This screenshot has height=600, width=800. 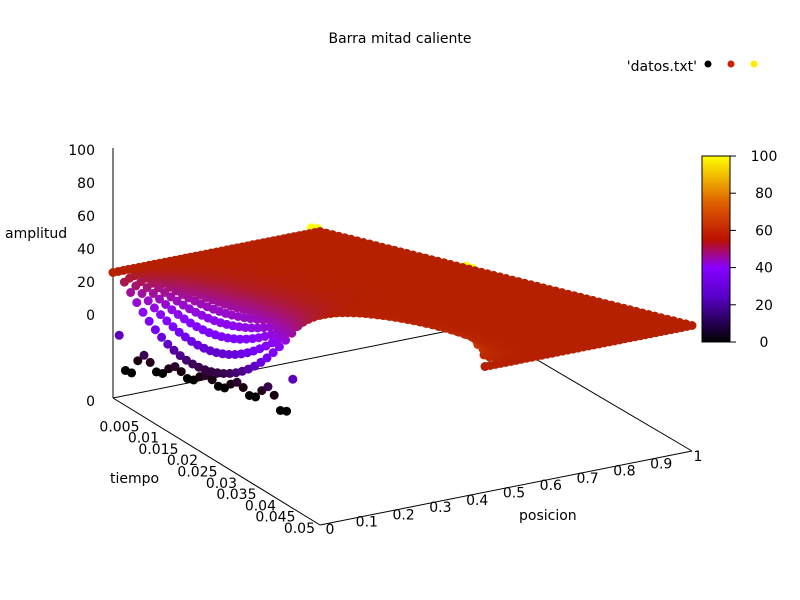 What do you see at coordinates (182, 461) in the screenshot?
I see `y-tick-label: 0.02` at bounding box center [182, 461].